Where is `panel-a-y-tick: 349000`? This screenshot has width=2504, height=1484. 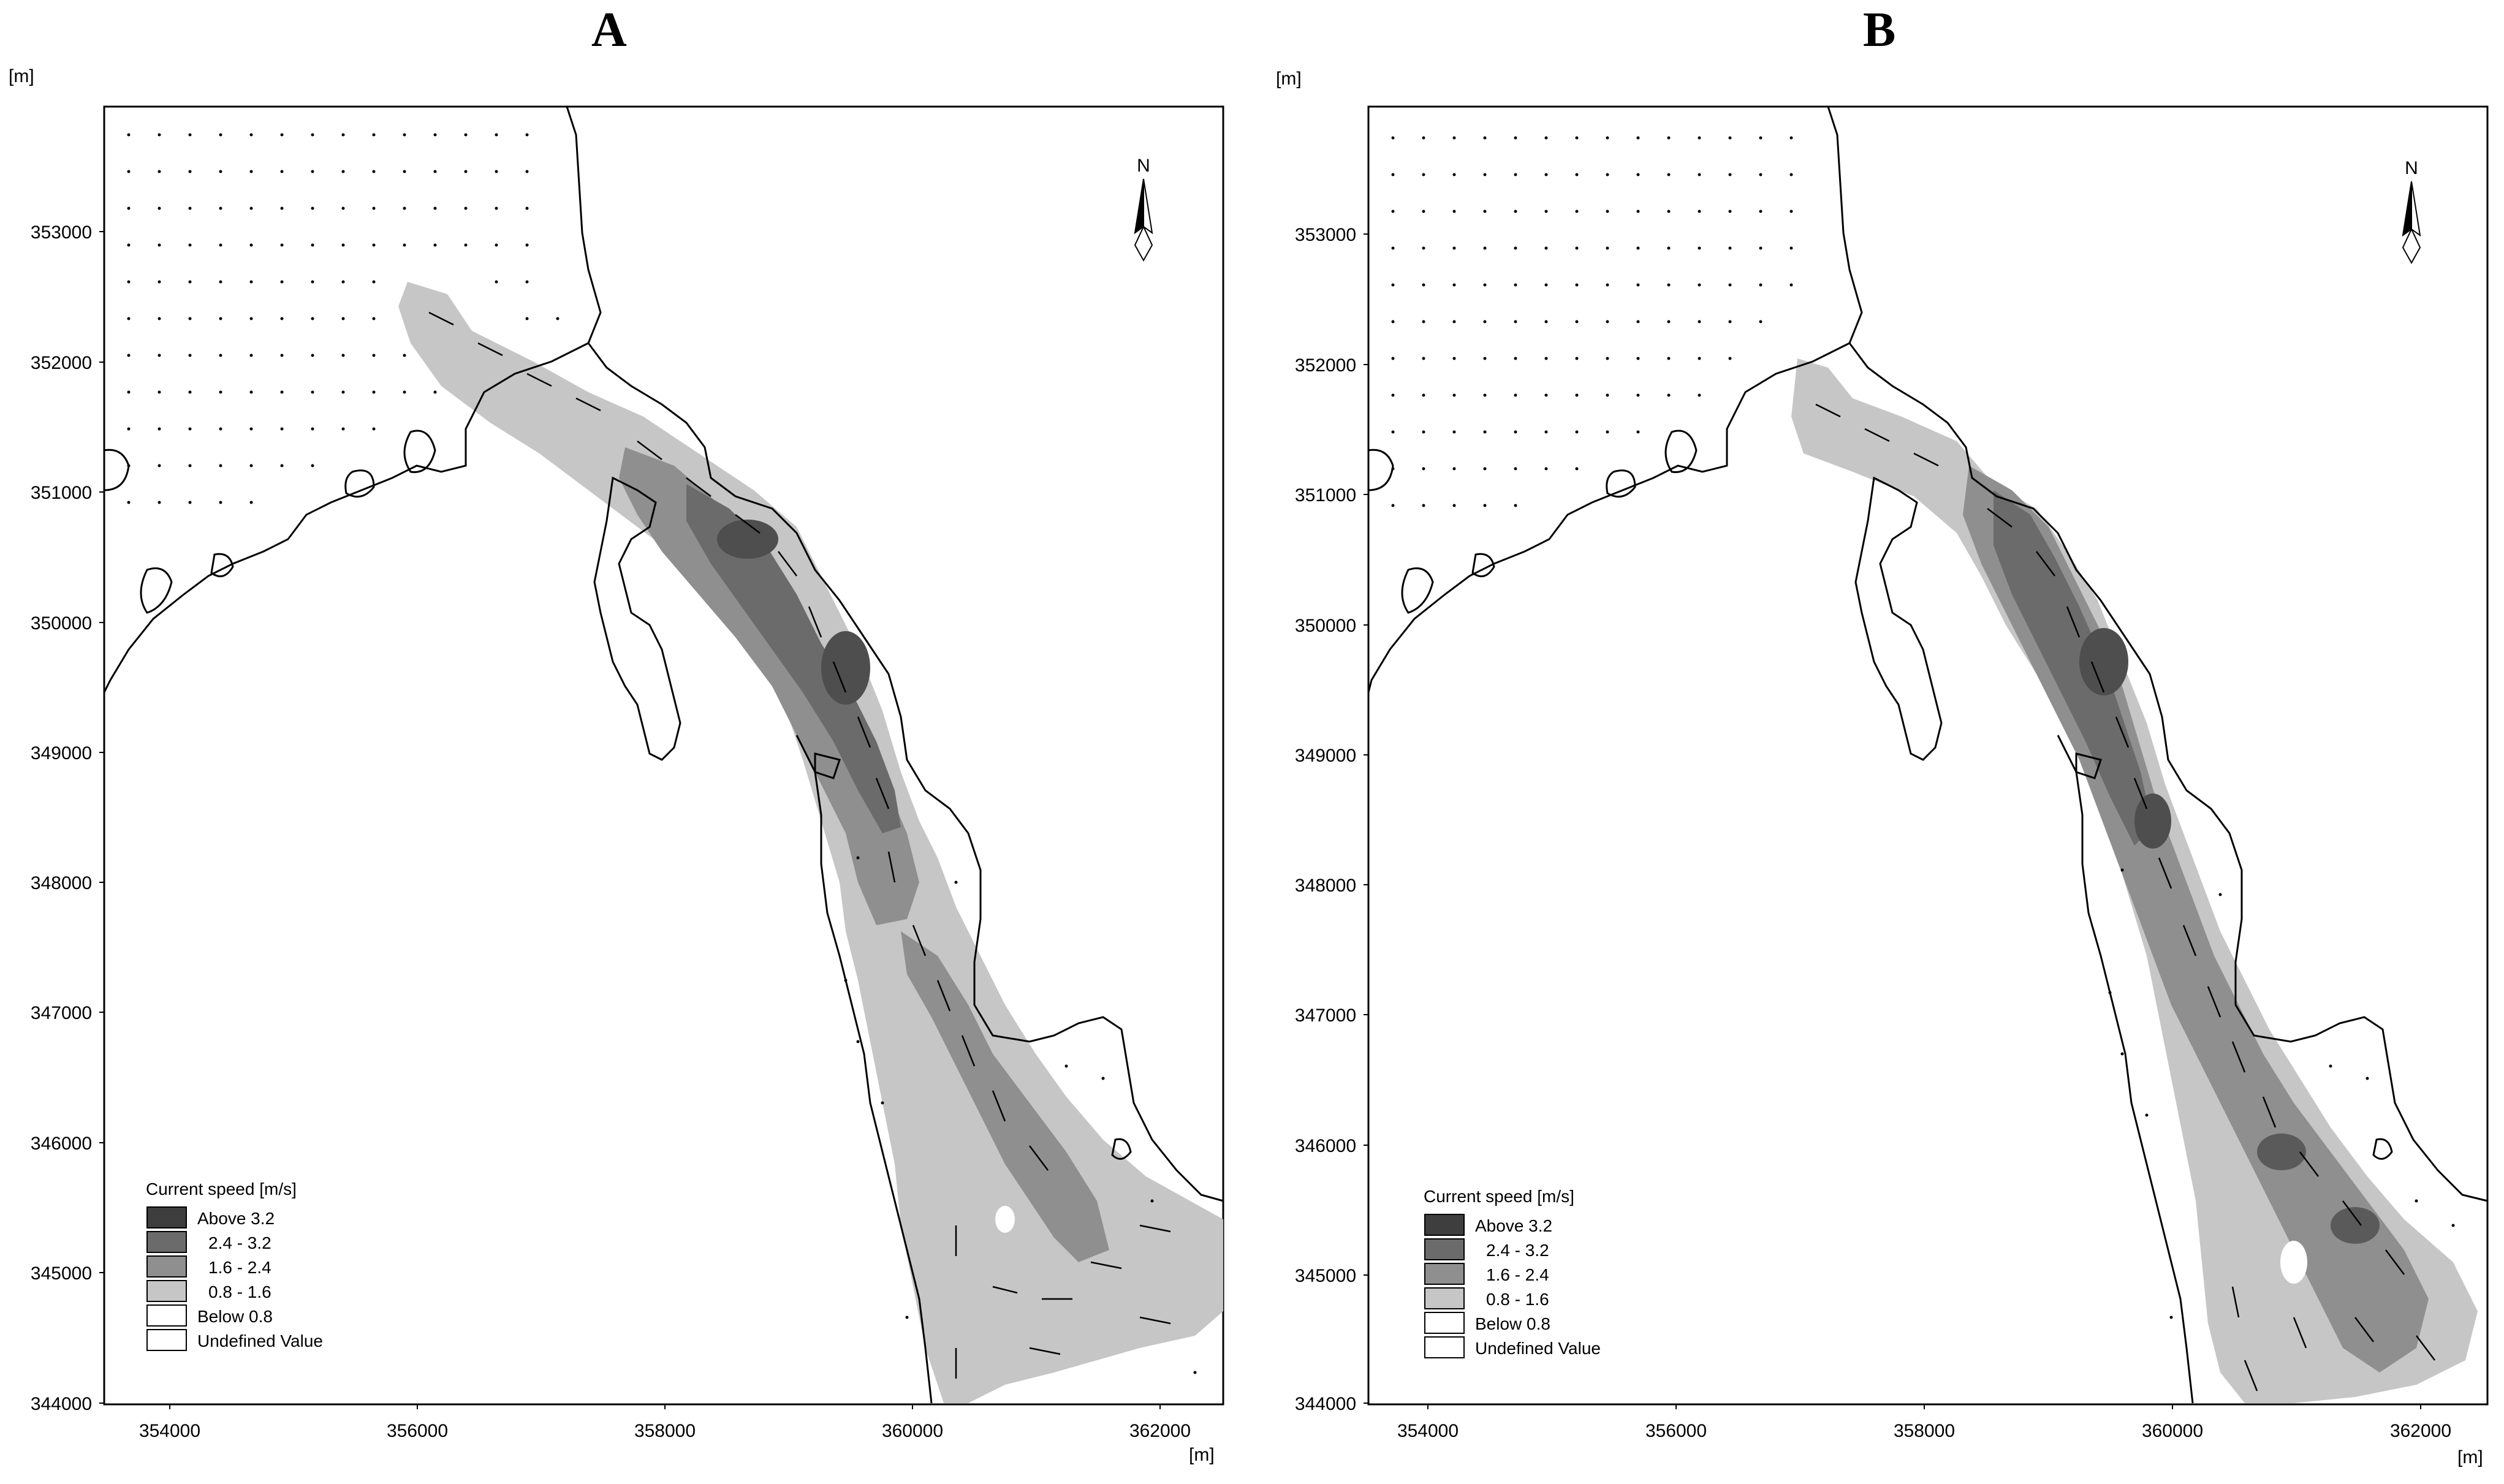
panel-a-y-tick: 349000 is located at coordinates (61, 753).